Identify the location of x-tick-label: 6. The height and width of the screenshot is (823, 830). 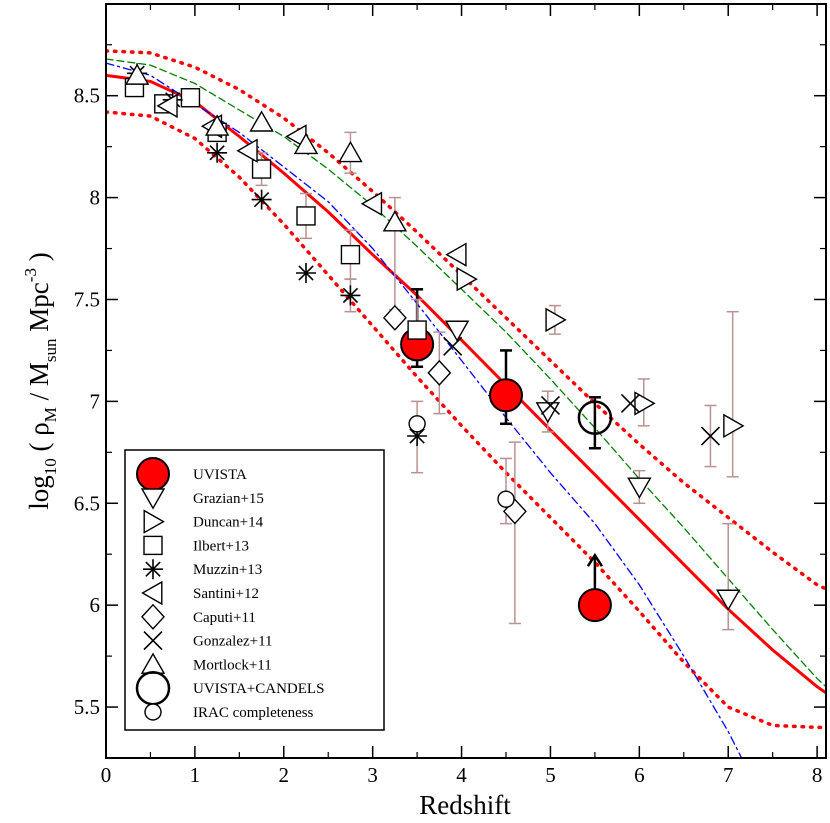
(639, 775).